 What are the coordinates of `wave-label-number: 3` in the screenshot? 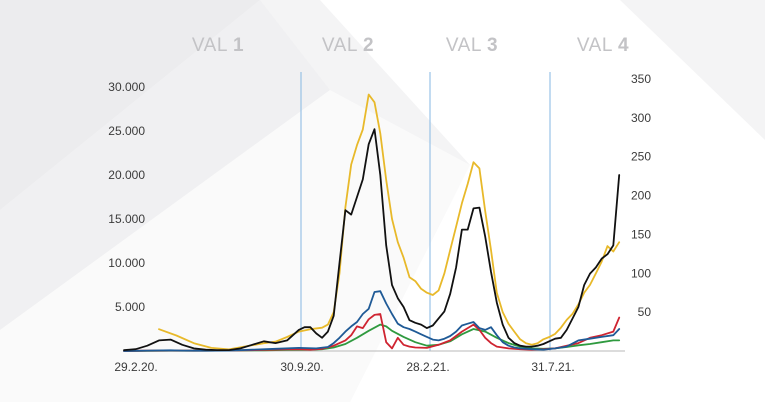 It's located at (492, 45).